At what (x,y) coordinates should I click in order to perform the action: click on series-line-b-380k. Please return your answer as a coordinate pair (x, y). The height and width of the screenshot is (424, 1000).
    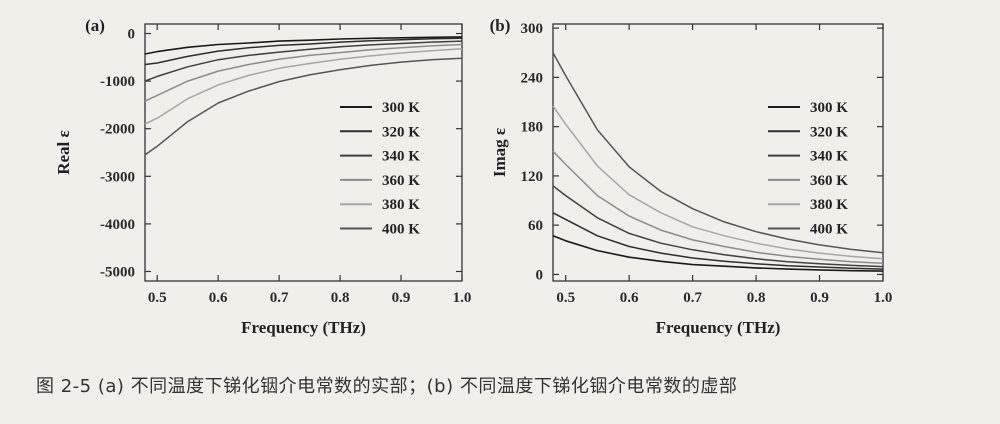
    Looking at the image, I should click on (718, 182).